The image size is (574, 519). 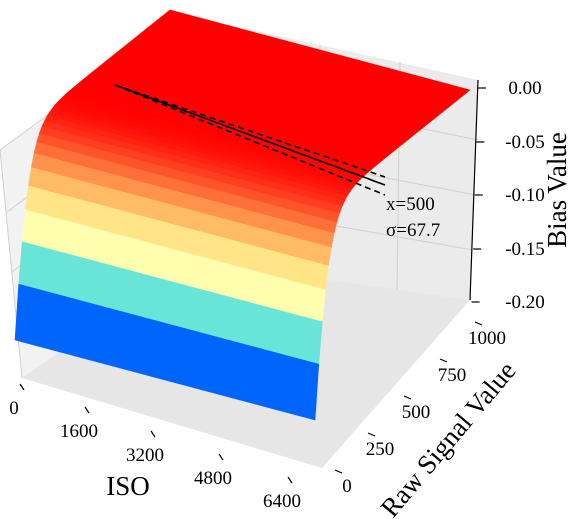 What do you see at coordinates (128, 486) in the screenshot?
I see `x-axis-label: ISO` at bounding box center [128, 486].